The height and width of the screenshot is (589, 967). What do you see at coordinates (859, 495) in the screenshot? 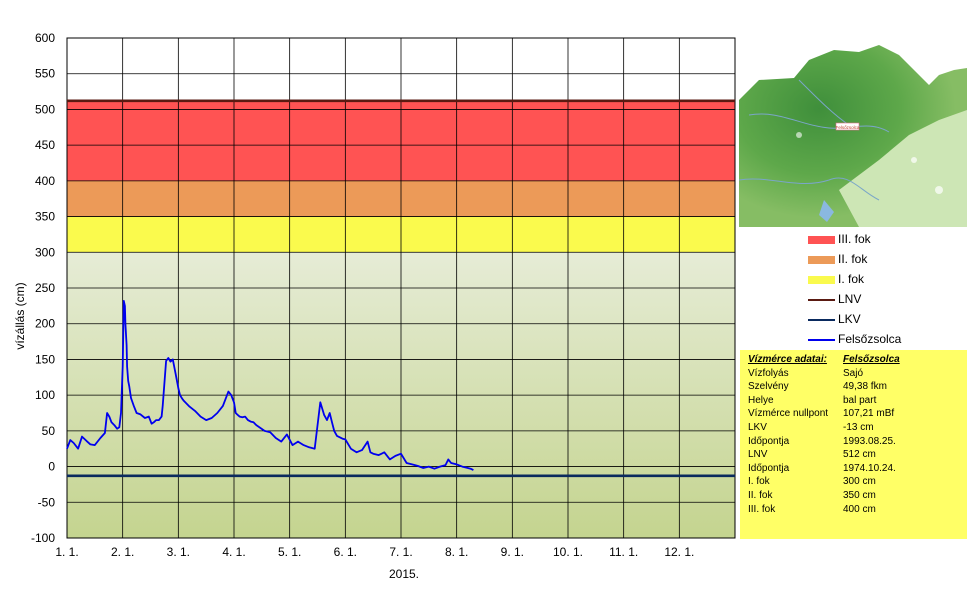
I see `gauge-info-value: 350 cm` at bounding box center [859, 495].